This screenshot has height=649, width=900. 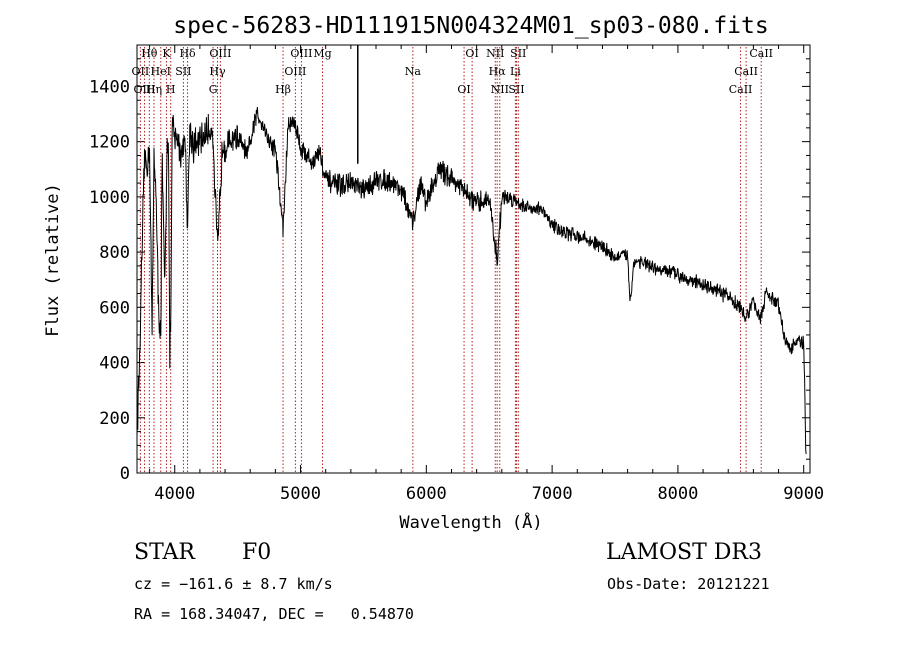 What do you see at coordinates (233, 584) in the screenshot?
I see `redshift-cz: cz = −161.6 ± 8.7 km/s` at bounding box center [233, 584].